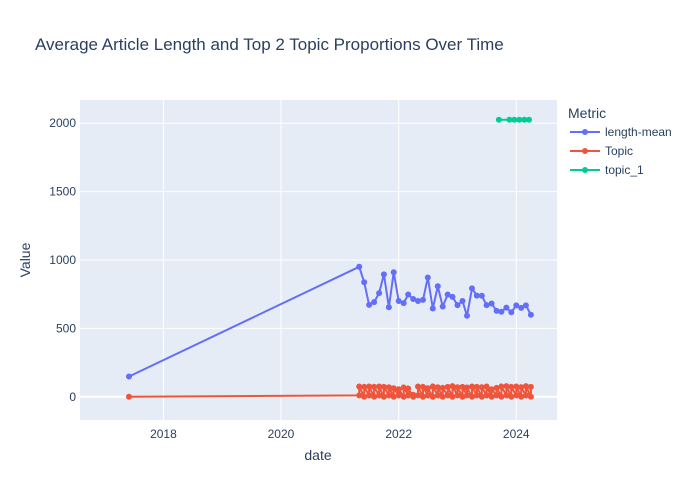 The image size is (700, 500). What do you see at coordinates (62, 123) in the screenshot?
I see `y-tick-label: 2000` at bounding box center [62, 123].